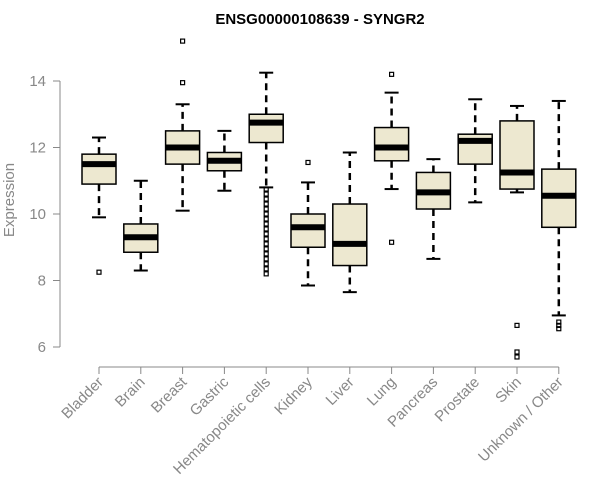 This screenshot has width=600, height=500. I want to click on box-kidney, so click(308, 223).